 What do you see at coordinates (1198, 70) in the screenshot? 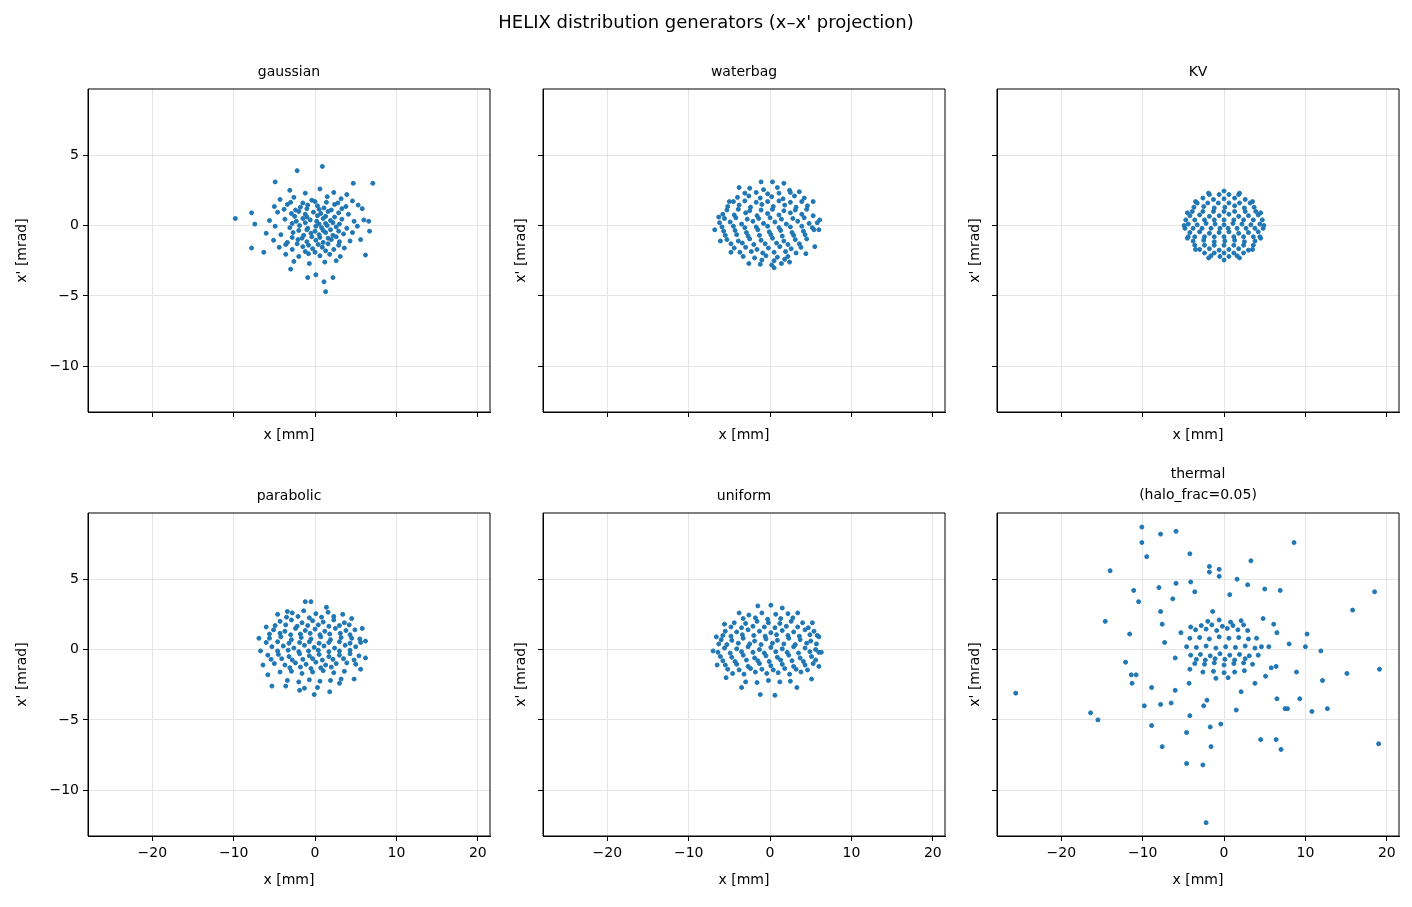
I see `chart-title: KV` at bounding box center [1198, 70].